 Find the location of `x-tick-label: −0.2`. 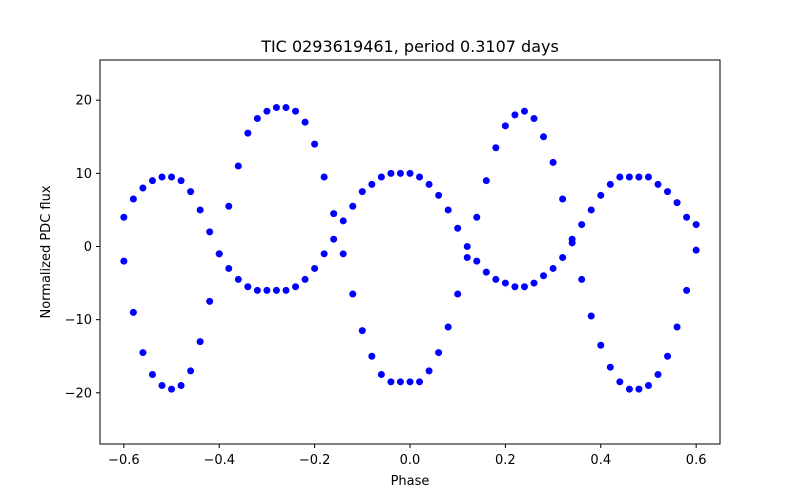

x-tick-label: −0.2 is located at coordinates (315, 460).